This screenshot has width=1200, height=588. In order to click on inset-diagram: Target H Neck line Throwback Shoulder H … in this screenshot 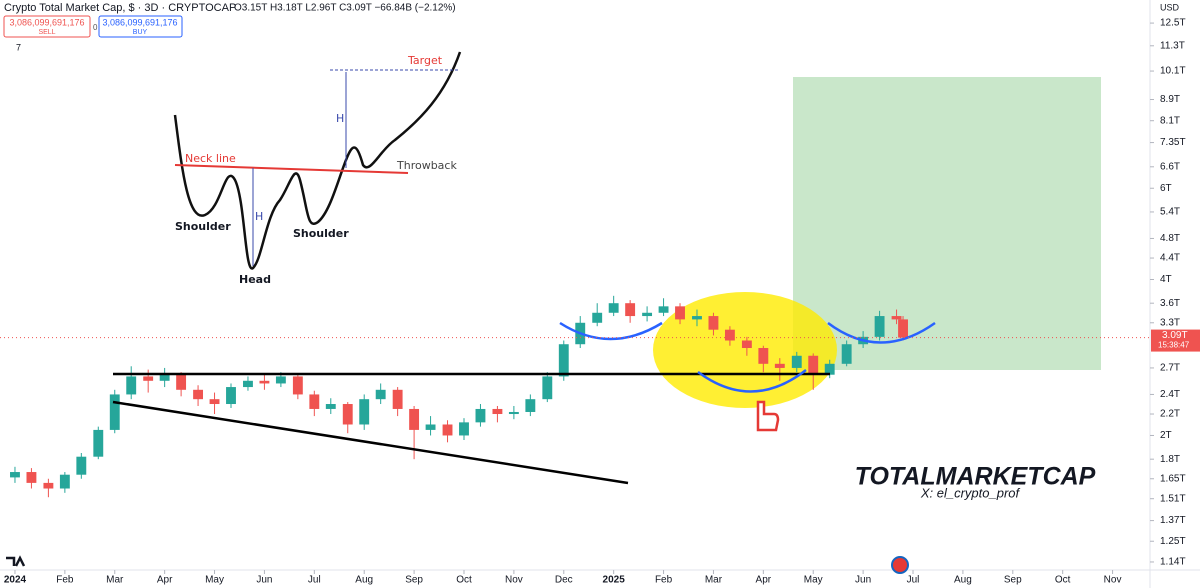, I will do `click(311, 165)`.